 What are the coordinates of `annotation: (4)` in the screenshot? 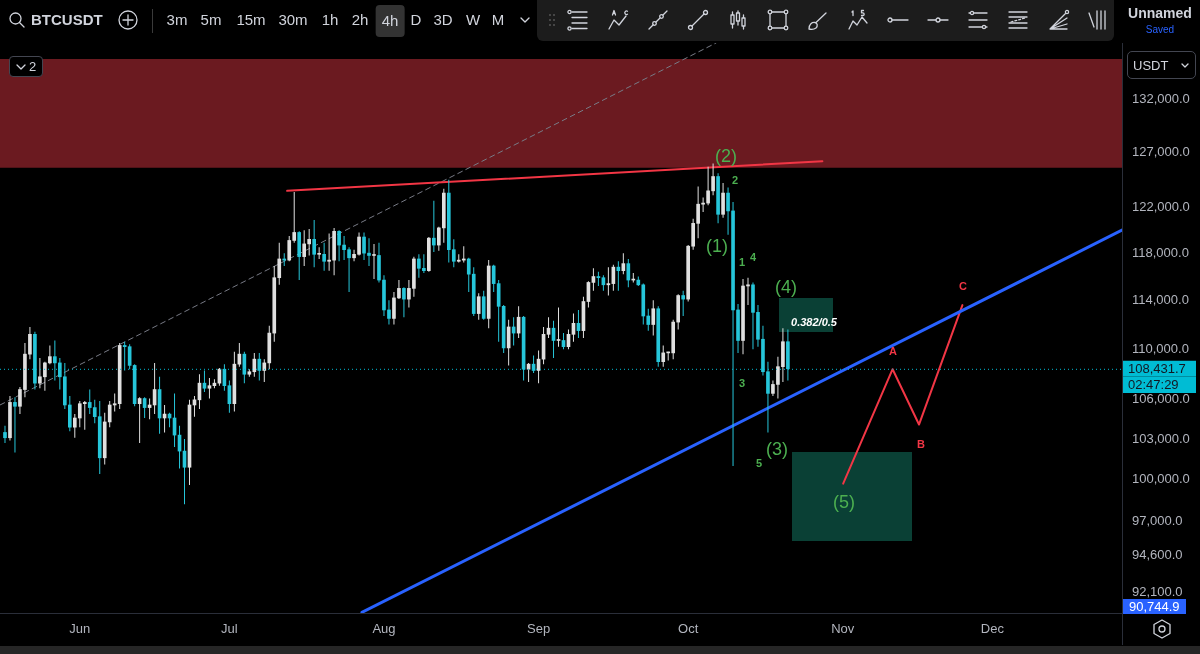 It's located at (786, 287).